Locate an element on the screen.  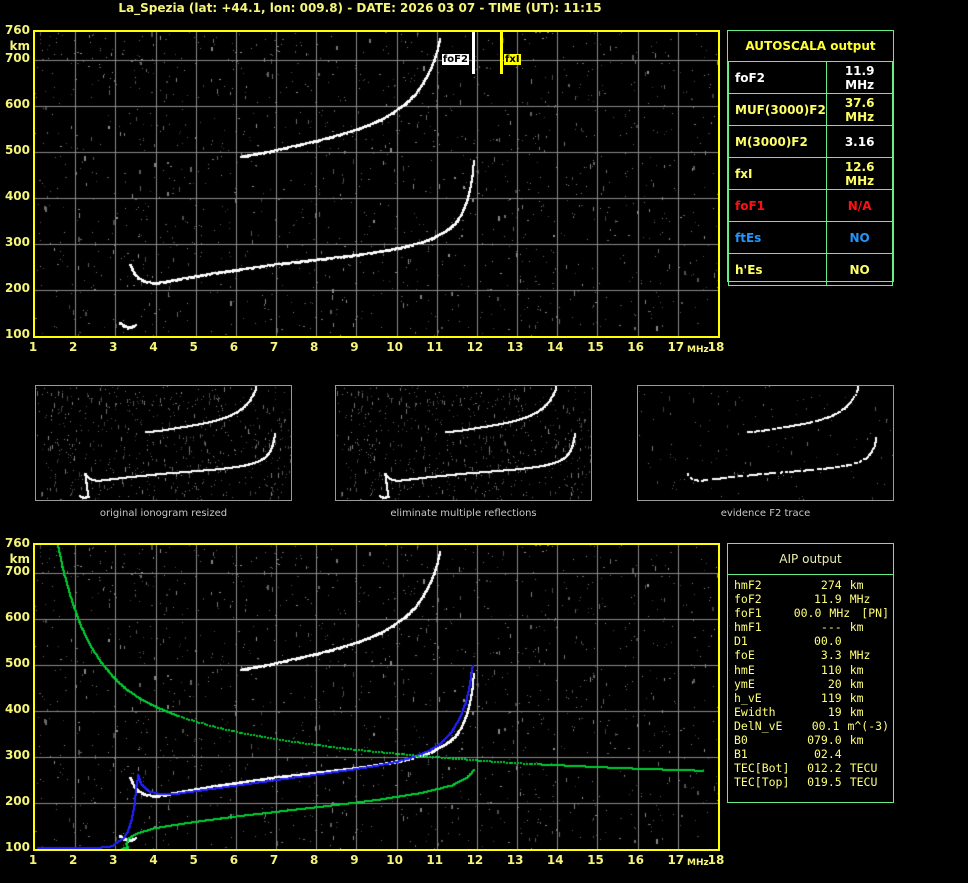
y-tick-label: 200 is located at coordinates (17, 800).